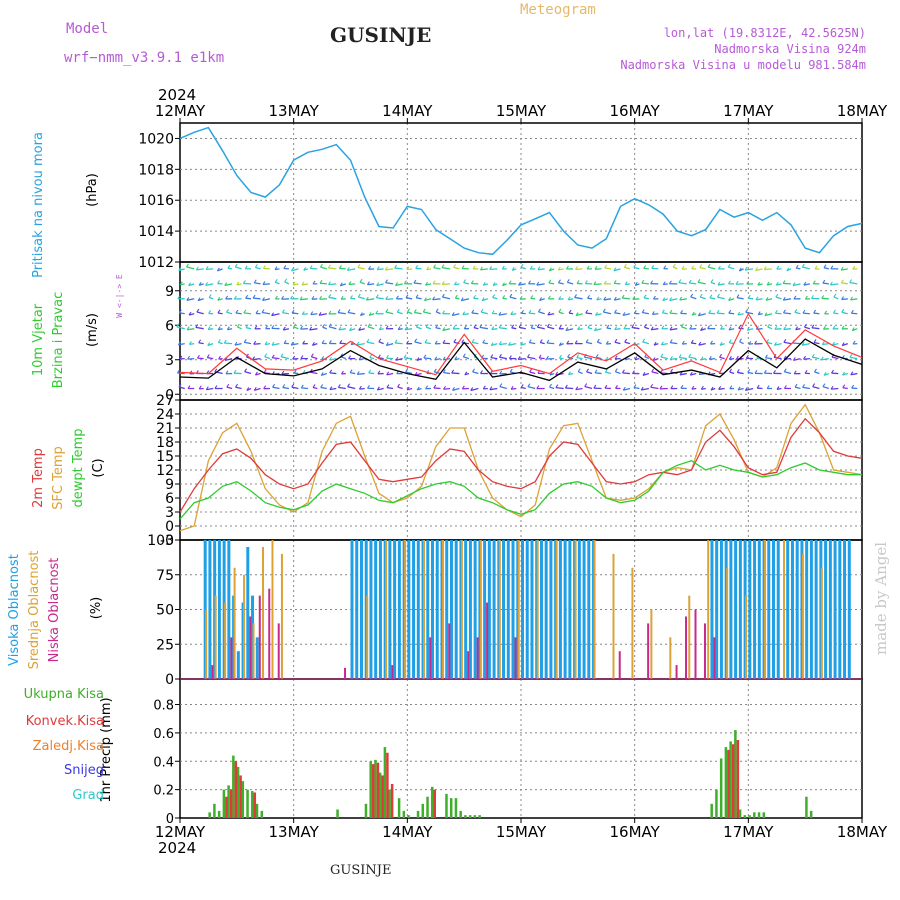 Image resolution: width=900 pixels, height=900 pixels. What do you see at coordinates (165, 471) in the screenshot?
I see `y-tick-label: 12` at bounding box center [165, 471].